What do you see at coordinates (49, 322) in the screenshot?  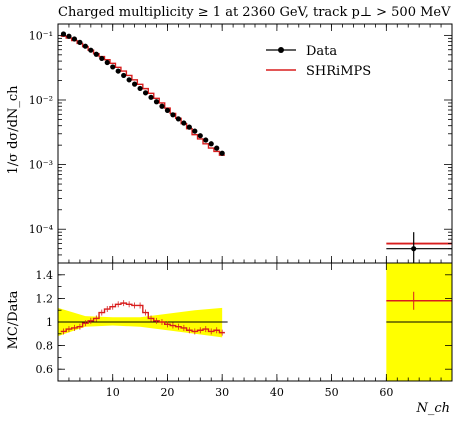 I see `ratio-y-tick-label: 1` at bounding box center [49, 322].